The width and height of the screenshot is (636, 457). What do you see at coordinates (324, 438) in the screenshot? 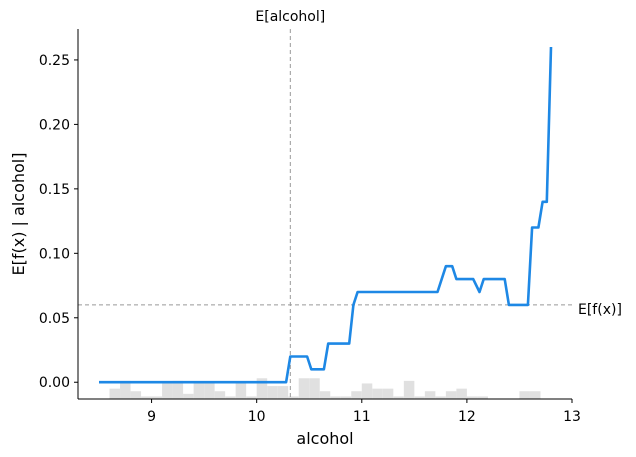
I see `x-axis-title: alcohol` at bounding box center [324, 438].